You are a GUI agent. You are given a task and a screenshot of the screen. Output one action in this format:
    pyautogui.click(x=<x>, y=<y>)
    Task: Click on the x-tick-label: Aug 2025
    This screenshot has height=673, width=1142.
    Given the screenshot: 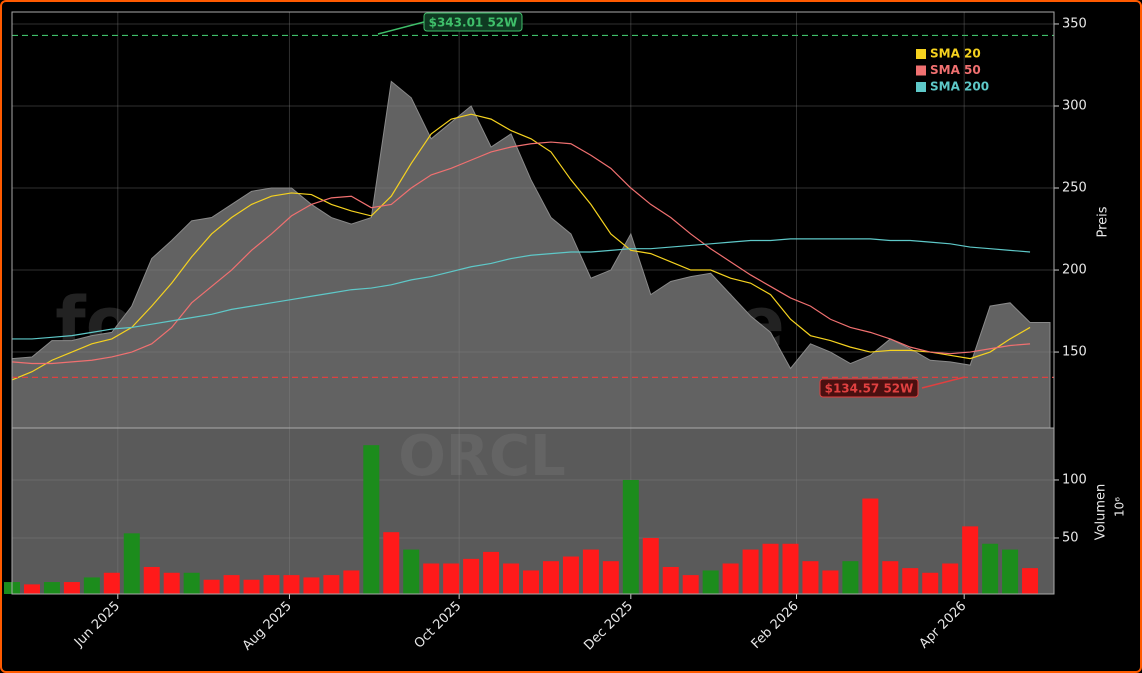 What is the action you would take?
    pyautogui.click(x=267, y=626)
    